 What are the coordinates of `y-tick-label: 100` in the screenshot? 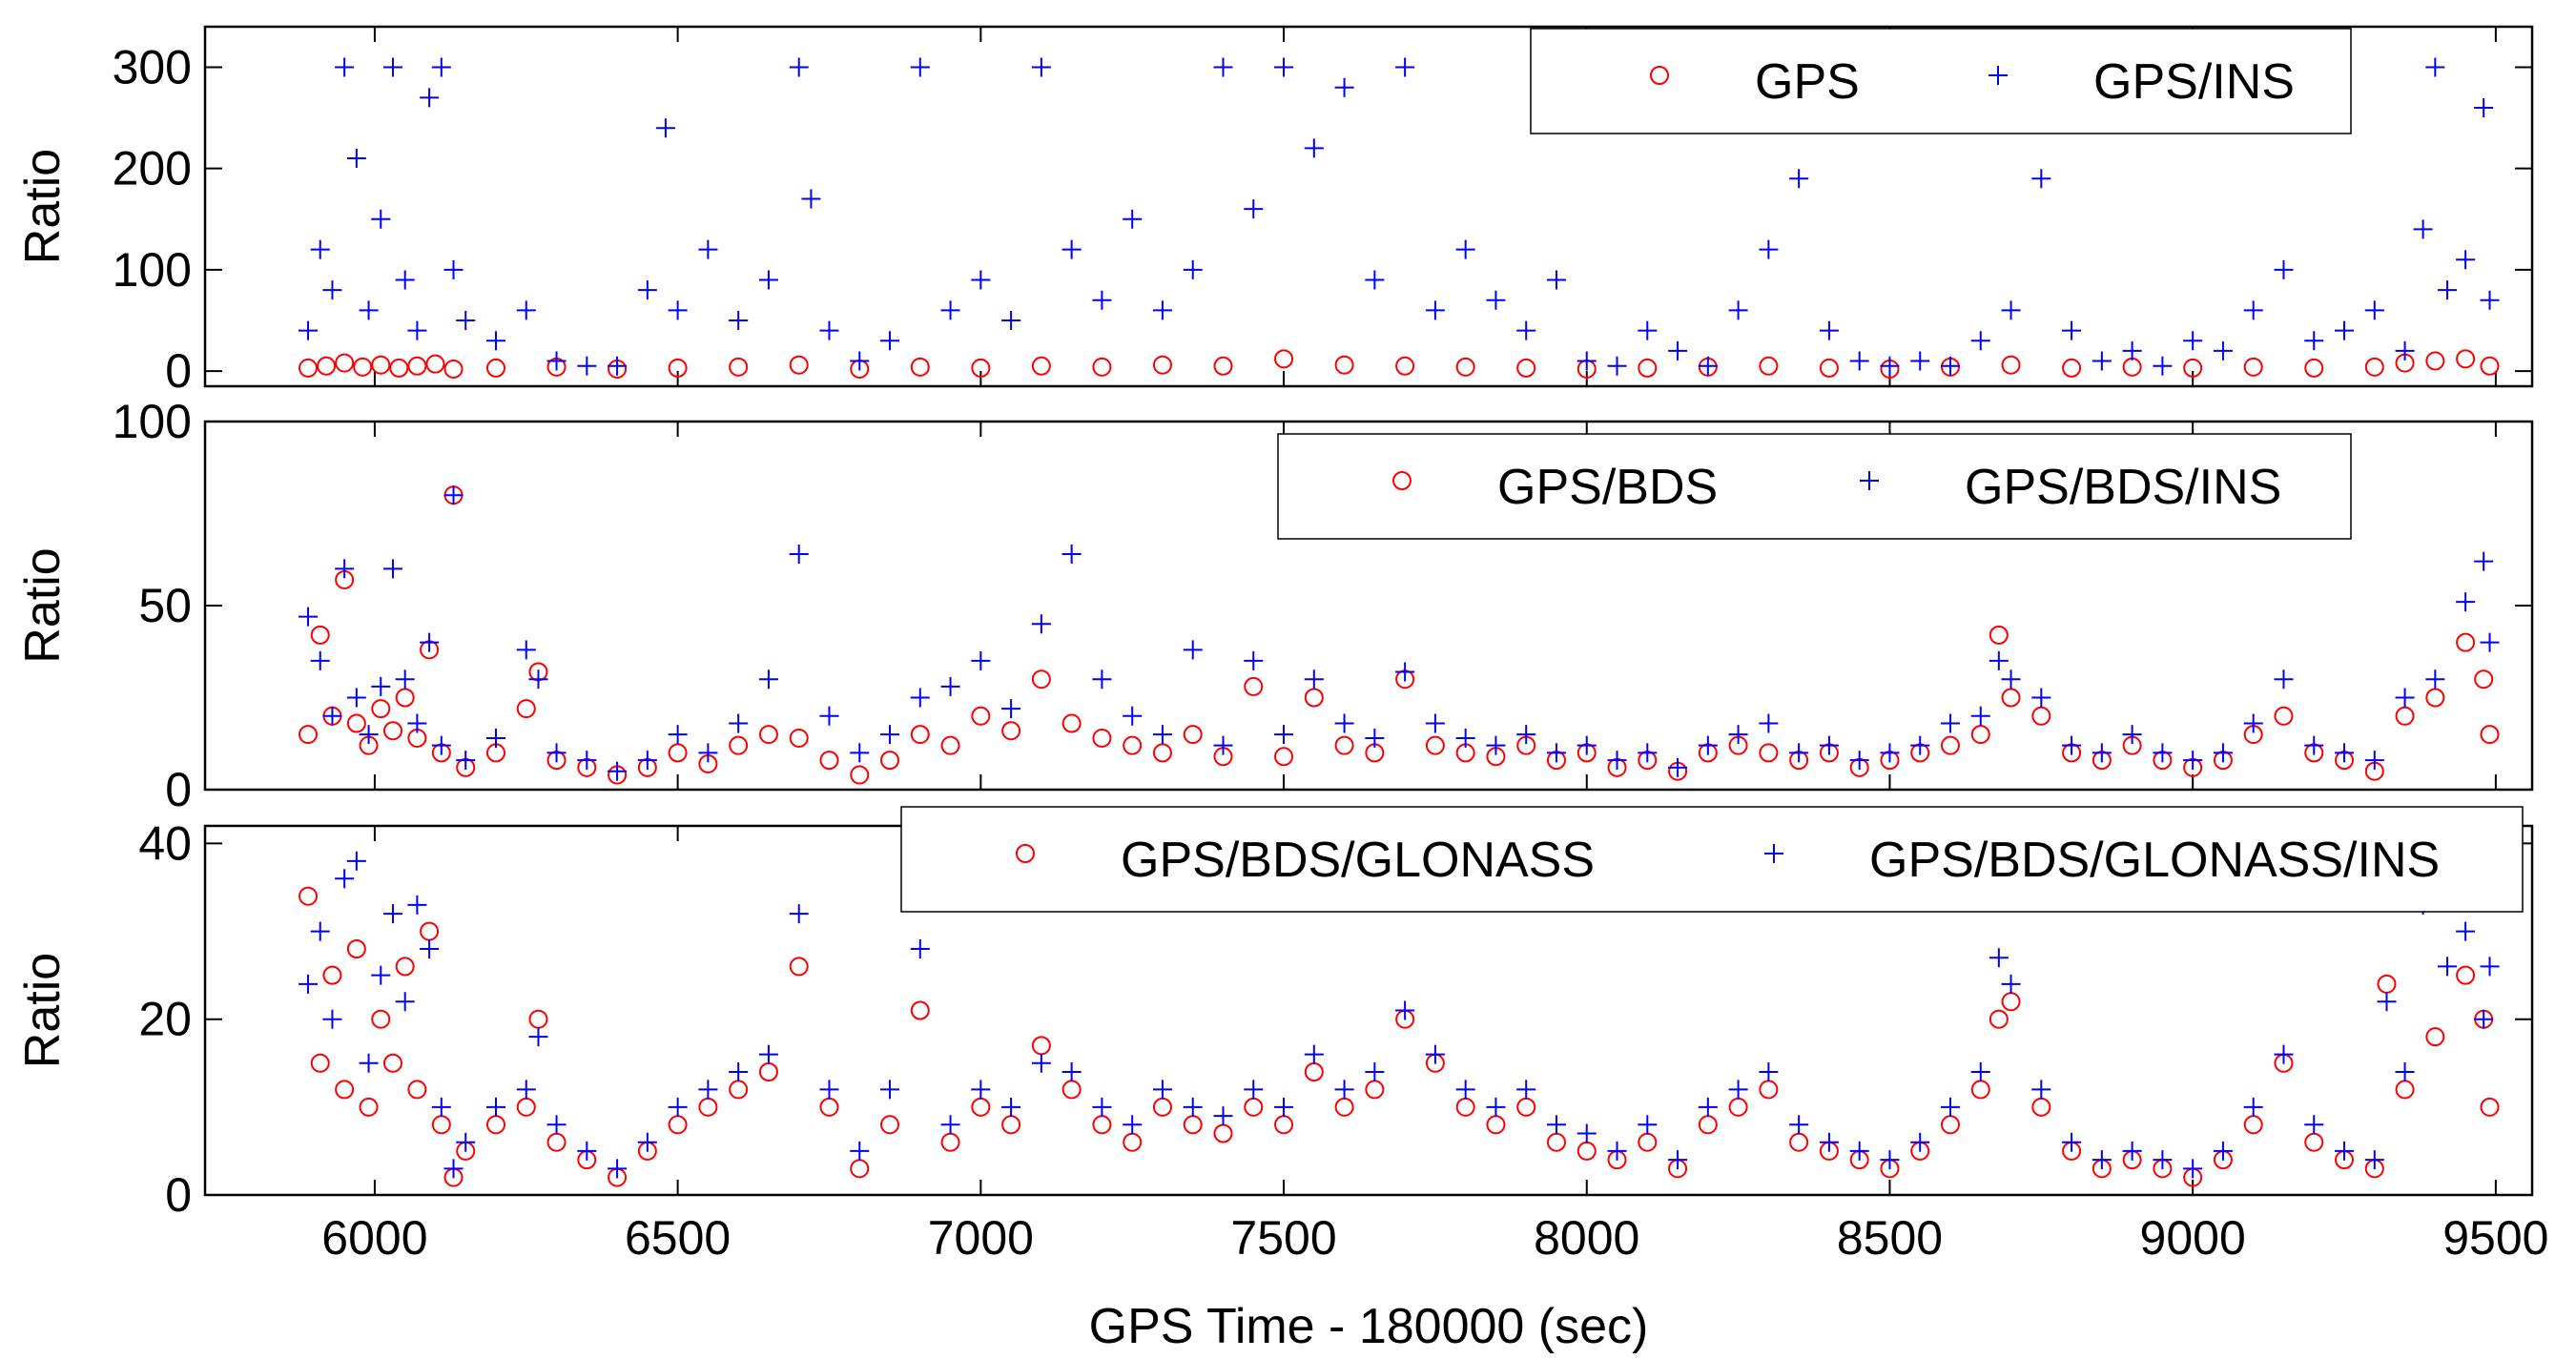 It's located at (152, 421).